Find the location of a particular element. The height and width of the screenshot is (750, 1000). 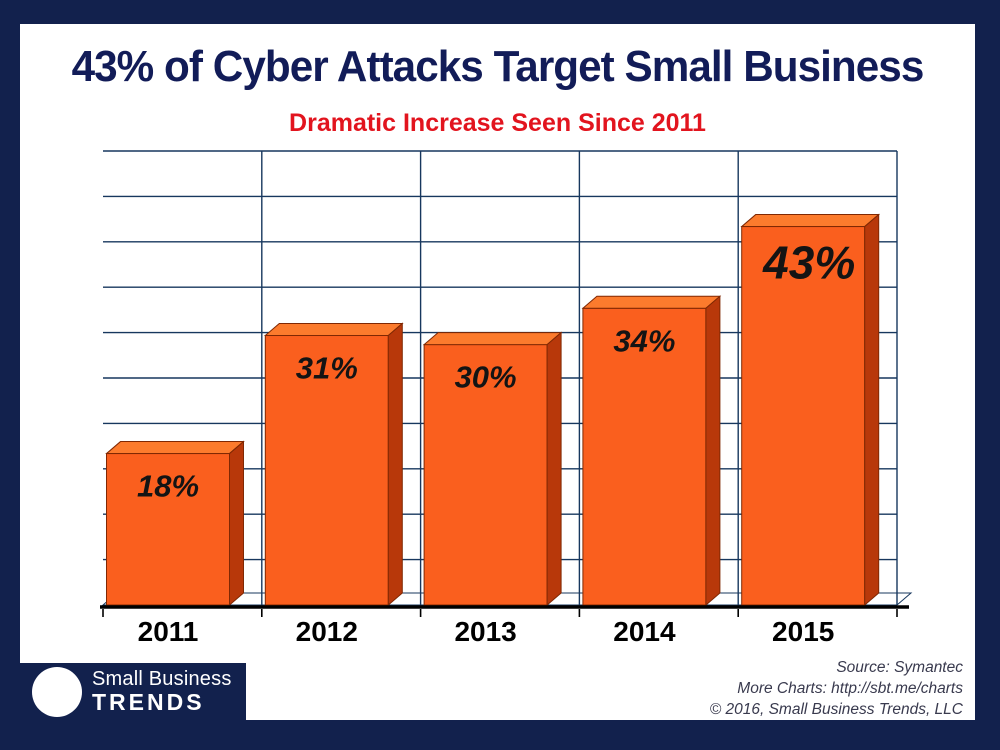

credit-copyright: © 2016, Small Business Trends, LLC is located at coordinates (836, 709).